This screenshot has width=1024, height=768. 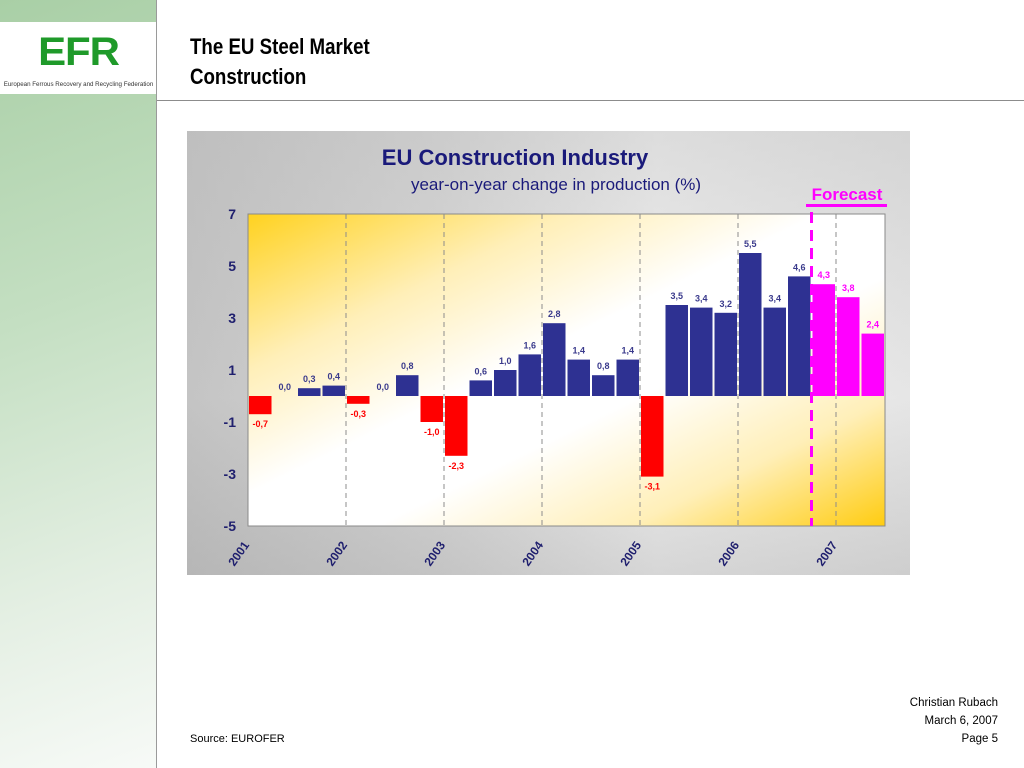 I want to click on y-tick-label: 7, so click(x=232, y=214).